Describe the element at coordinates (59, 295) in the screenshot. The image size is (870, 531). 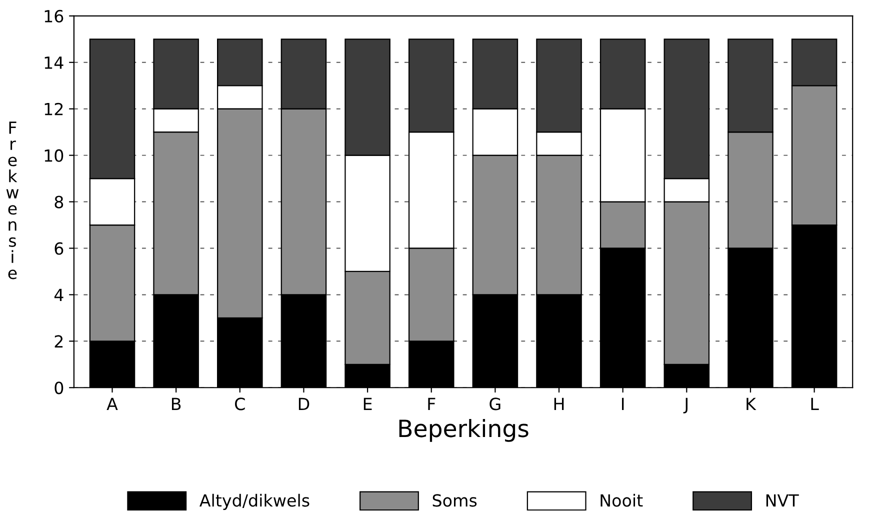
I see `y-tick-label: 4` at that location.